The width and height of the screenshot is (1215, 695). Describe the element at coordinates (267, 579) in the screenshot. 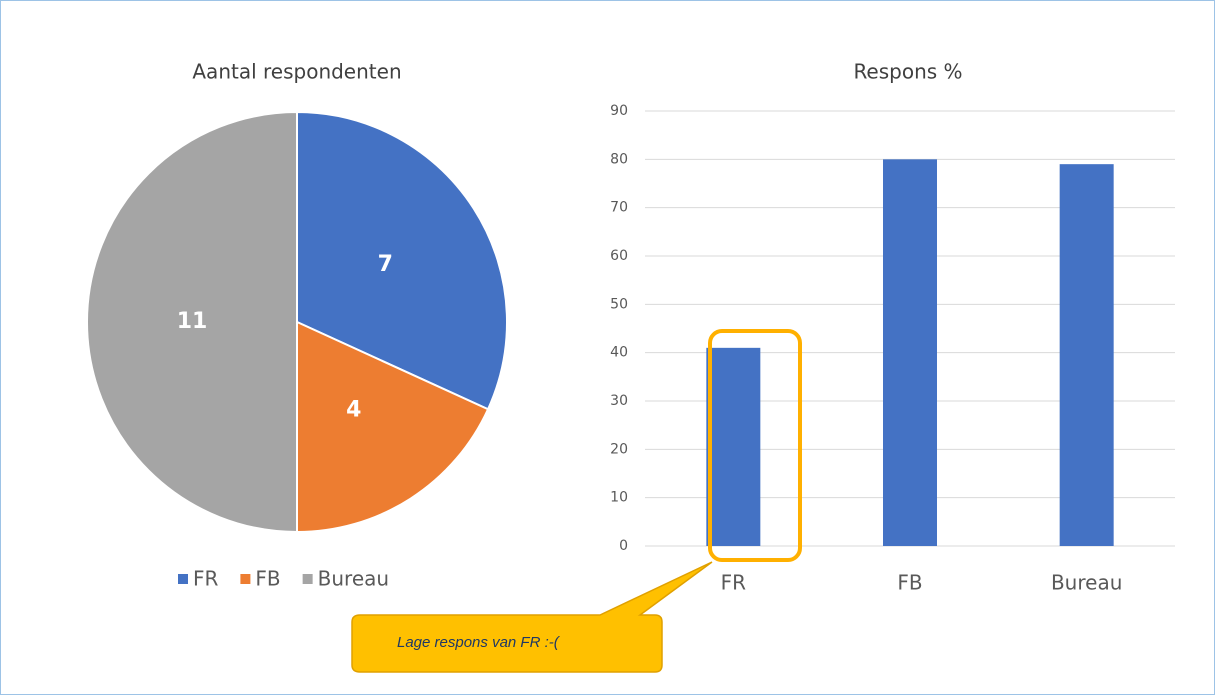

I see `legend-label: FB` at that location.